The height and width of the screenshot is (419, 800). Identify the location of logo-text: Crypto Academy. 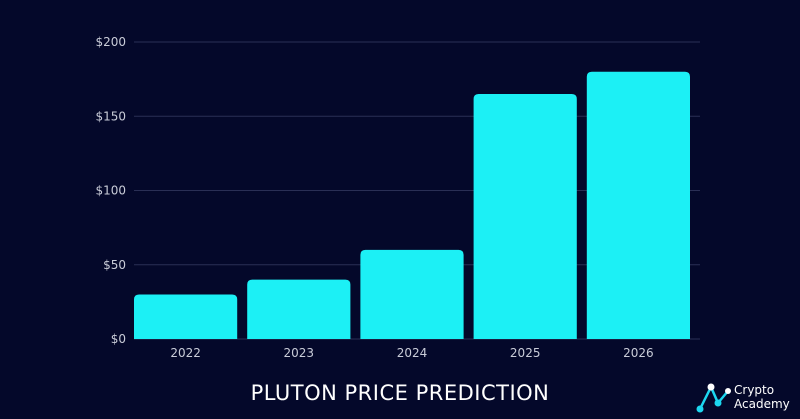
(762, 397).